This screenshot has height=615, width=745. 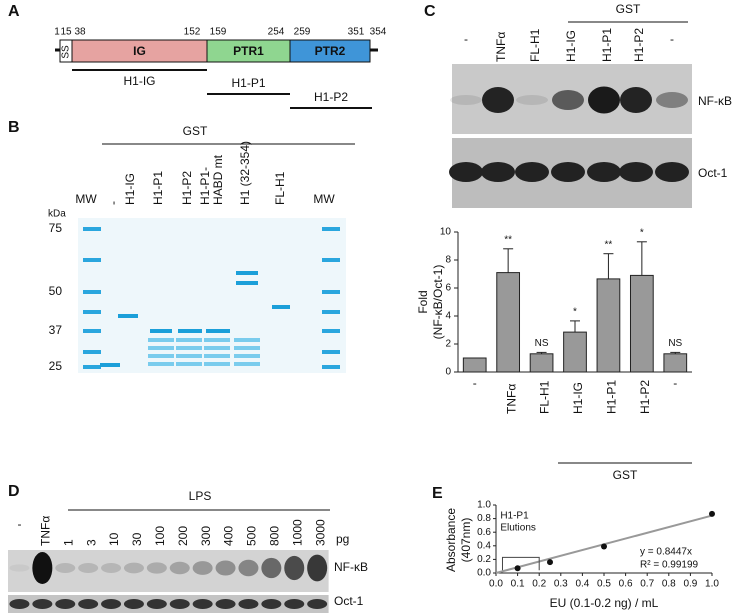 What do you see at coordinates (669, 584) in the screenshot?
I see `x-tick-label: 0.8` at bounding box center [669, 584].